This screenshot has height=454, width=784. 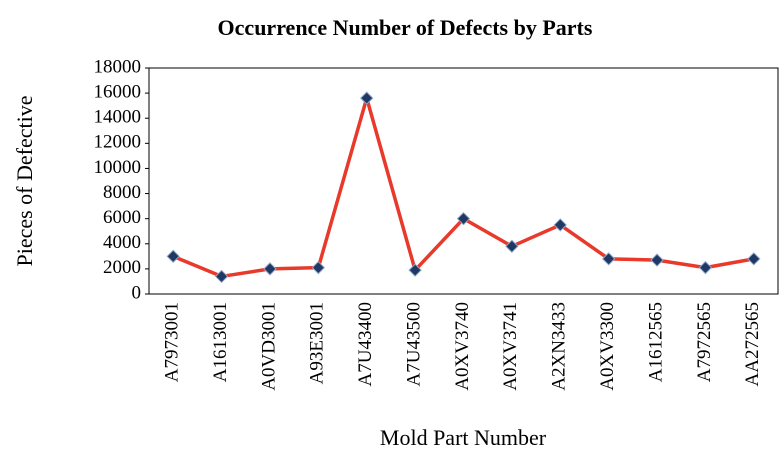 I want to click on x-tick-label: A7U43400, so click(x=365, y=344).